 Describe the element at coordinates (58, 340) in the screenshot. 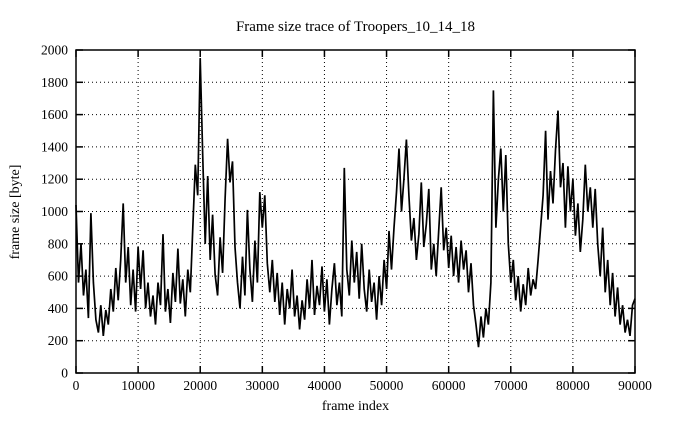

I see `y-tick-label: 200` at that location.